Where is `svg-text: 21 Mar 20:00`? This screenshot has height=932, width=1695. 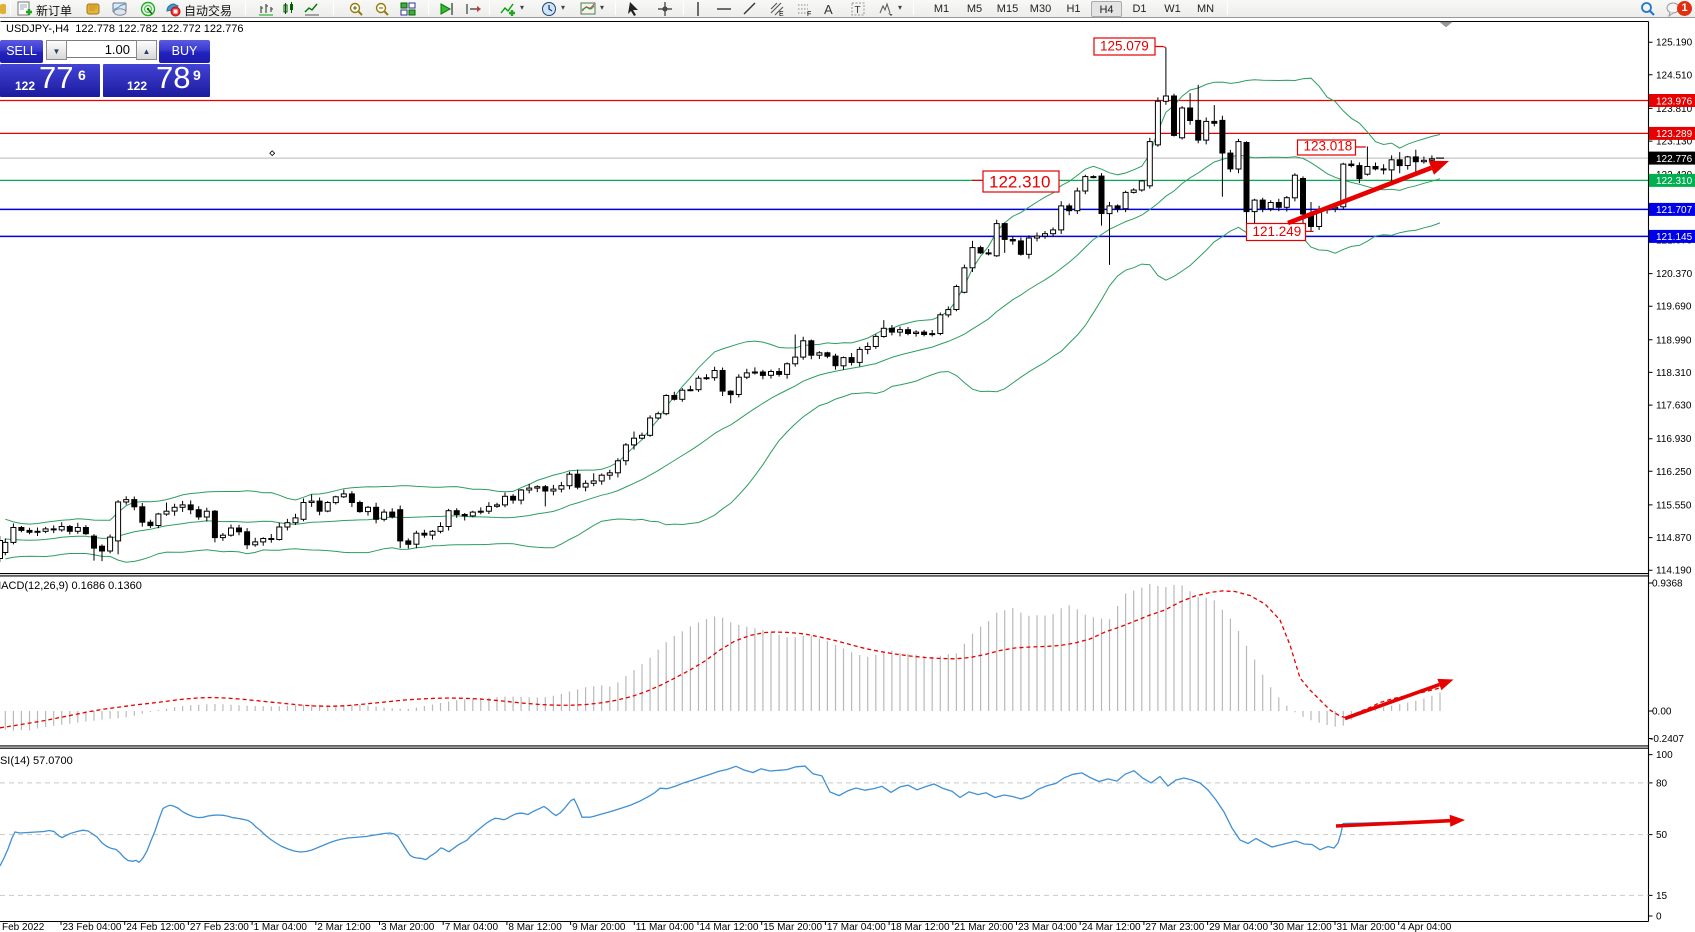 svg-text: 21 Mar 20:00 is located at coordinates (983, 927).